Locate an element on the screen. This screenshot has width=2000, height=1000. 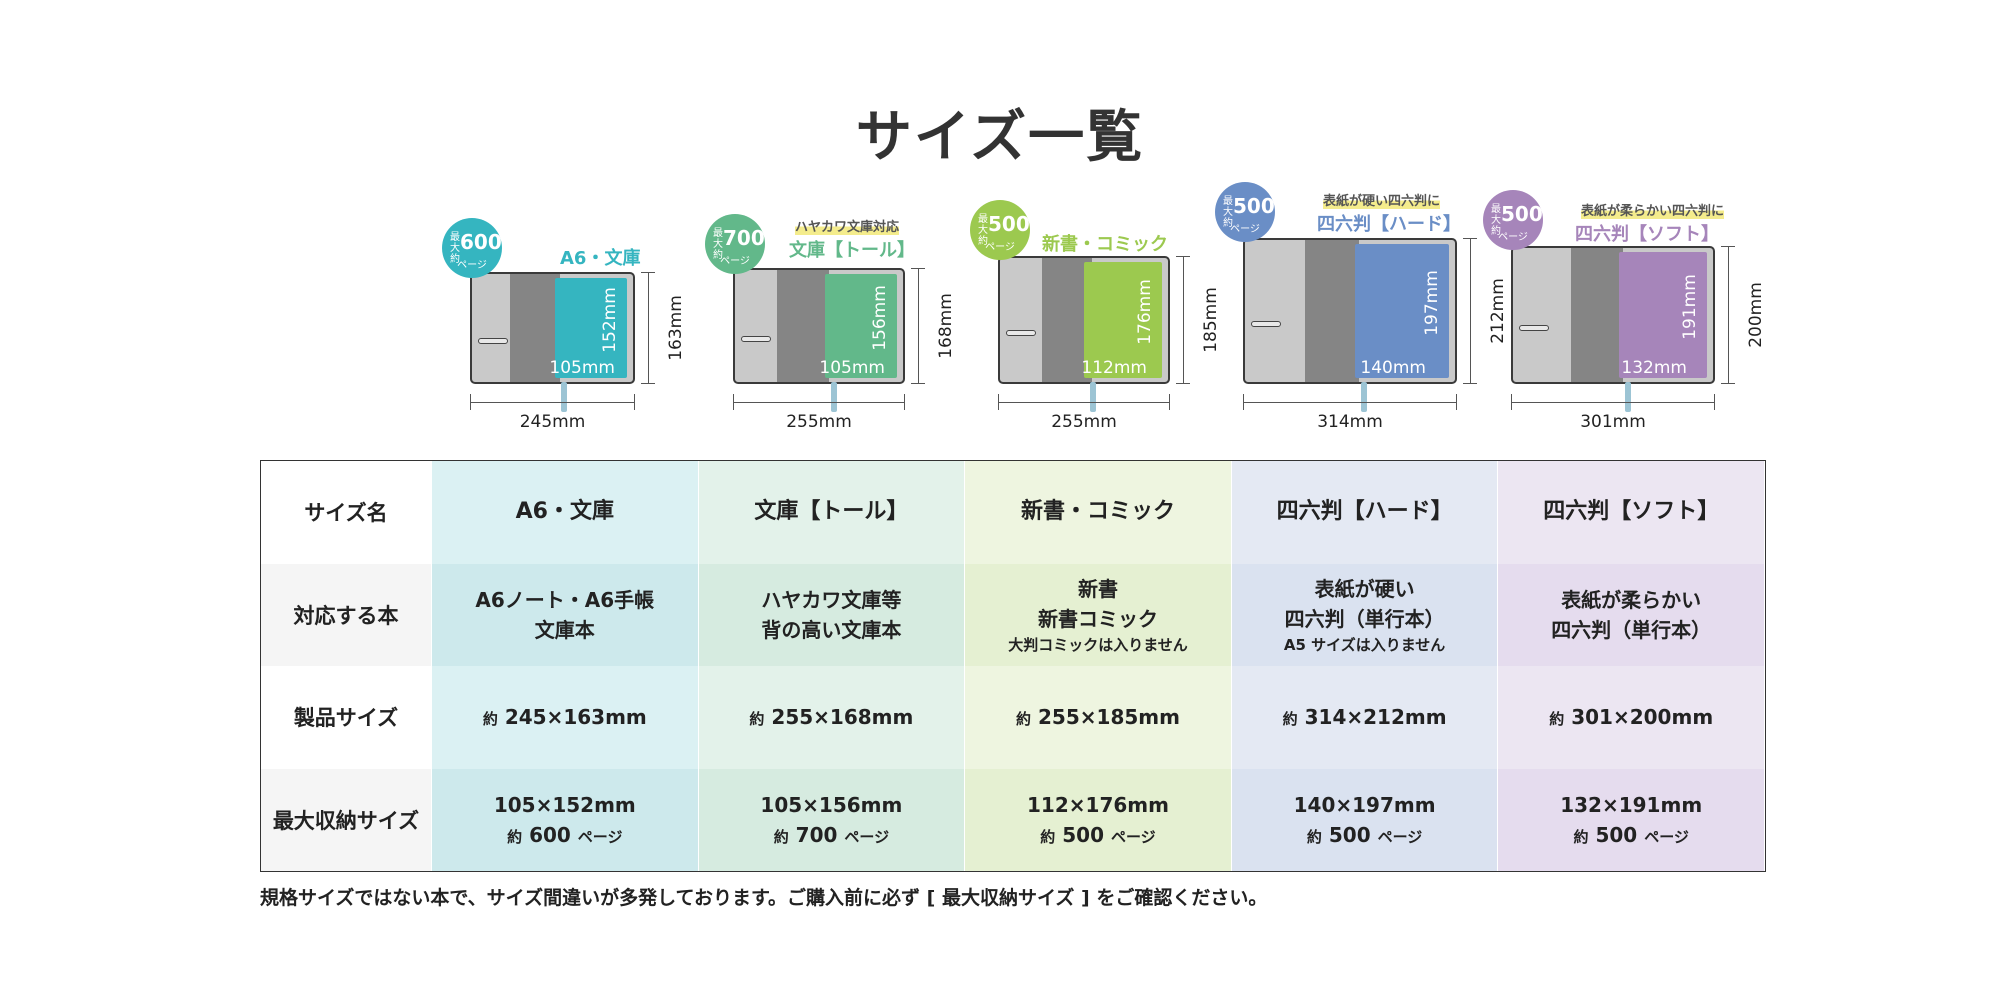
illustration-title: 文庫【トール】 is located at coordinates (852, 250).